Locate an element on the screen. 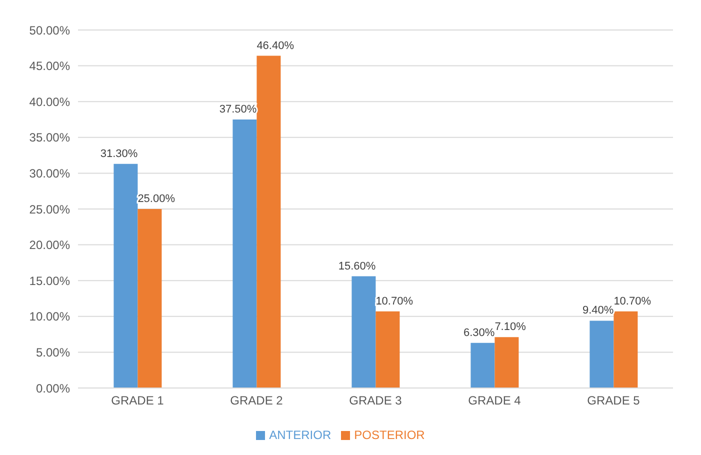 This screenshot has width=701, height=455. legend-label: ANTERIOR is located at coordinates (300, 435).